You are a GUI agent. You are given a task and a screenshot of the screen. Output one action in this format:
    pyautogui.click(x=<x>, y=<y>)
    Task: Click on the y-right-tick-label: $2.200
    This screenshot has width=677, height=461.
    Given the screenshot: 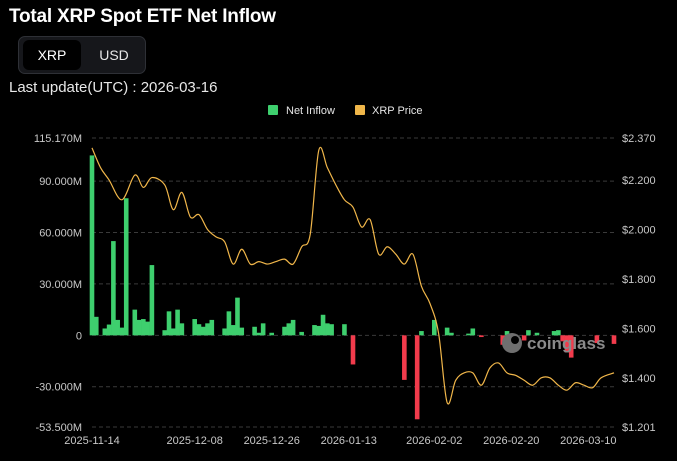 What is the action you would take?
    pyautogui.click(x=639, y=181)
    